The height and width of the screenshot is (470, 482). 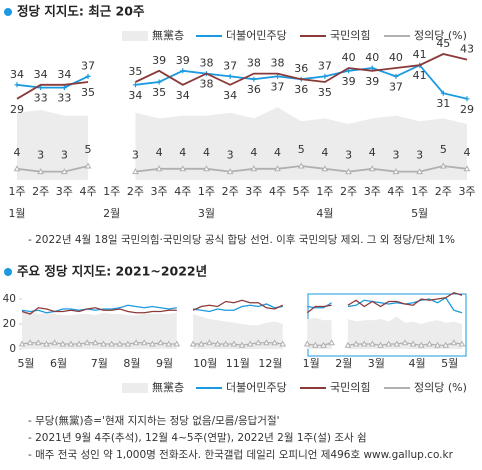 I want to click on legend-label: 더불어민주당, so click(x=256, y=35).